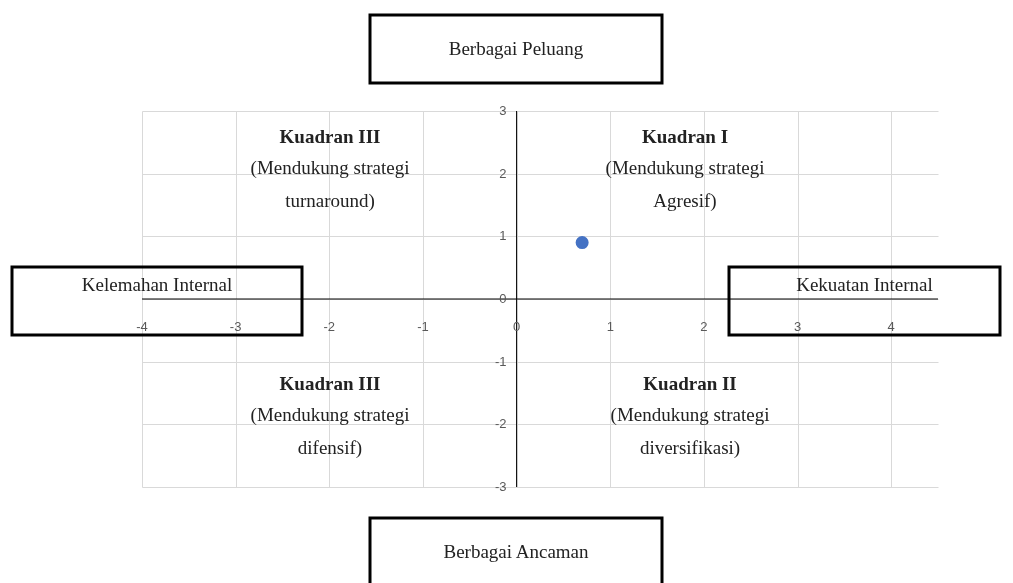 The width and height of the screenshot is (1013, 583). What do you see at coordinates (797, 326) in the screenshot?
I see `x-tick-label: 3` at bounding box center [797, 326].